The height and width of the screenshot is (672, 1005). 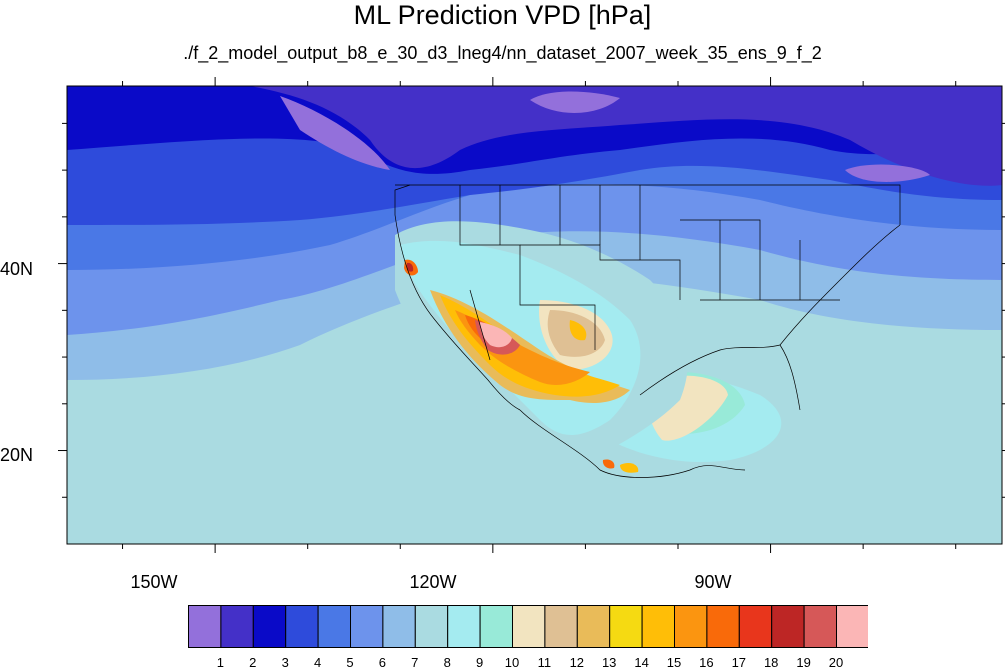 I want to click on colorbar-label: 19, so click(x=803, y=662).